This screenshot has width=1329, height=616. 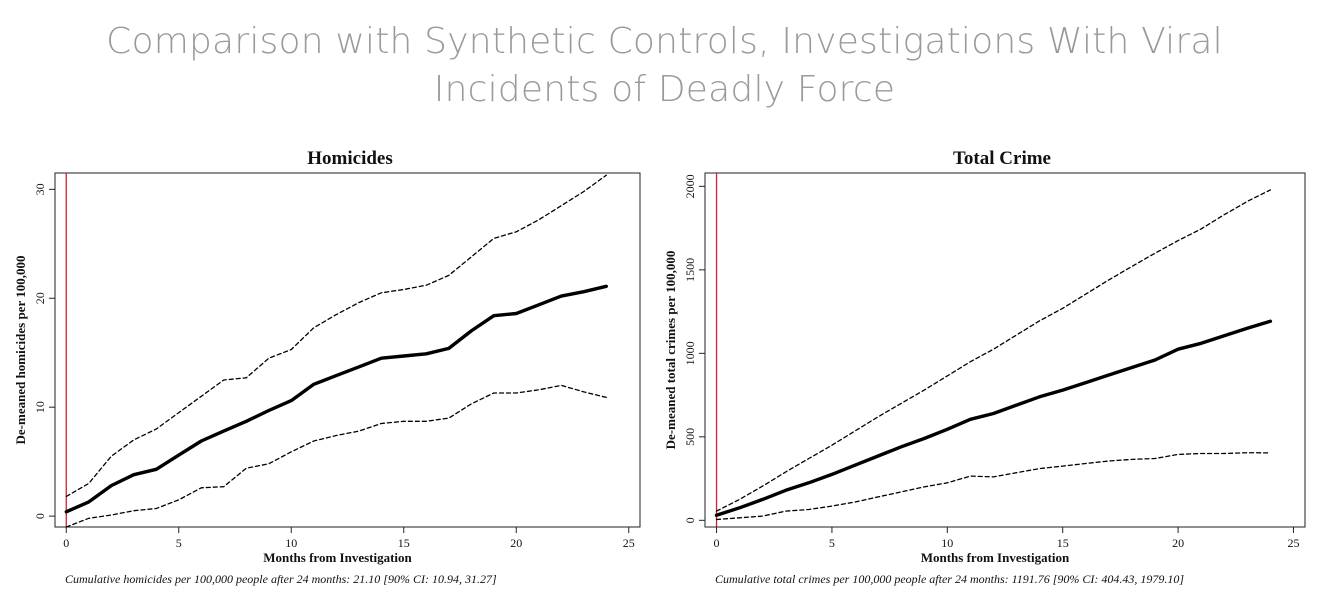 What do you see at coordinates (664, 89) in the screenshot?
I see `slide-title-line-2: Incidents of Deadly Force` at bounding box center [664, 89].